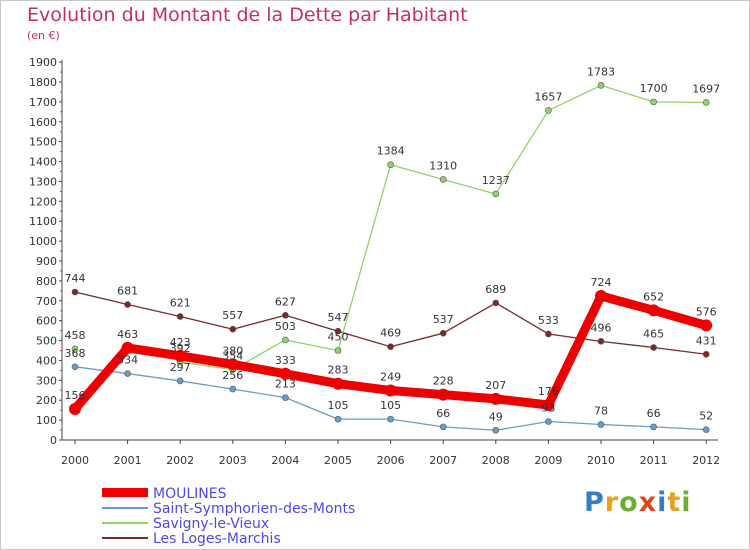 This screenshot has width=750, height=550. What do you see at coordinates (629, 502) in the screenshot?
I see `logo-letter: o` at bounding box center [629, 502].